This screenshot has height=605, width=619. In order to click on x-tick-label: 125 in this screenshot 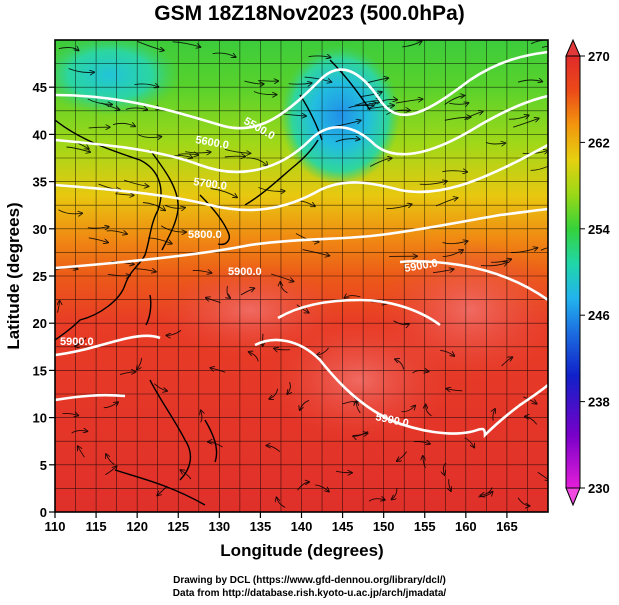, I will do `click(178, 526)`.